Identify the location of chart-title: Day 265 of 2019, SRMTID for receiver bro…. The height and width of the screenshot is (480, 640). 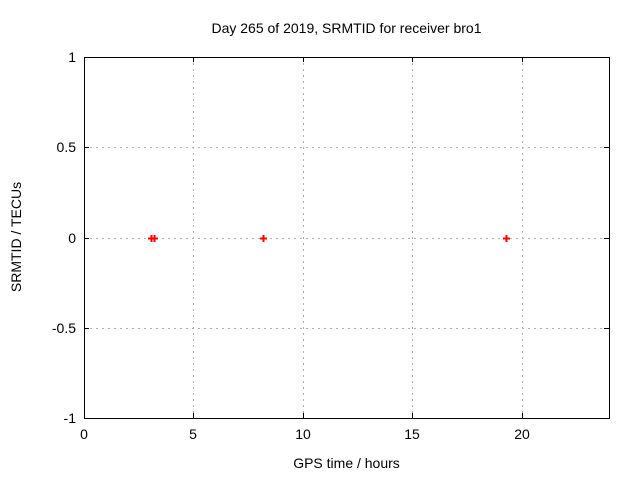
(346, 28).